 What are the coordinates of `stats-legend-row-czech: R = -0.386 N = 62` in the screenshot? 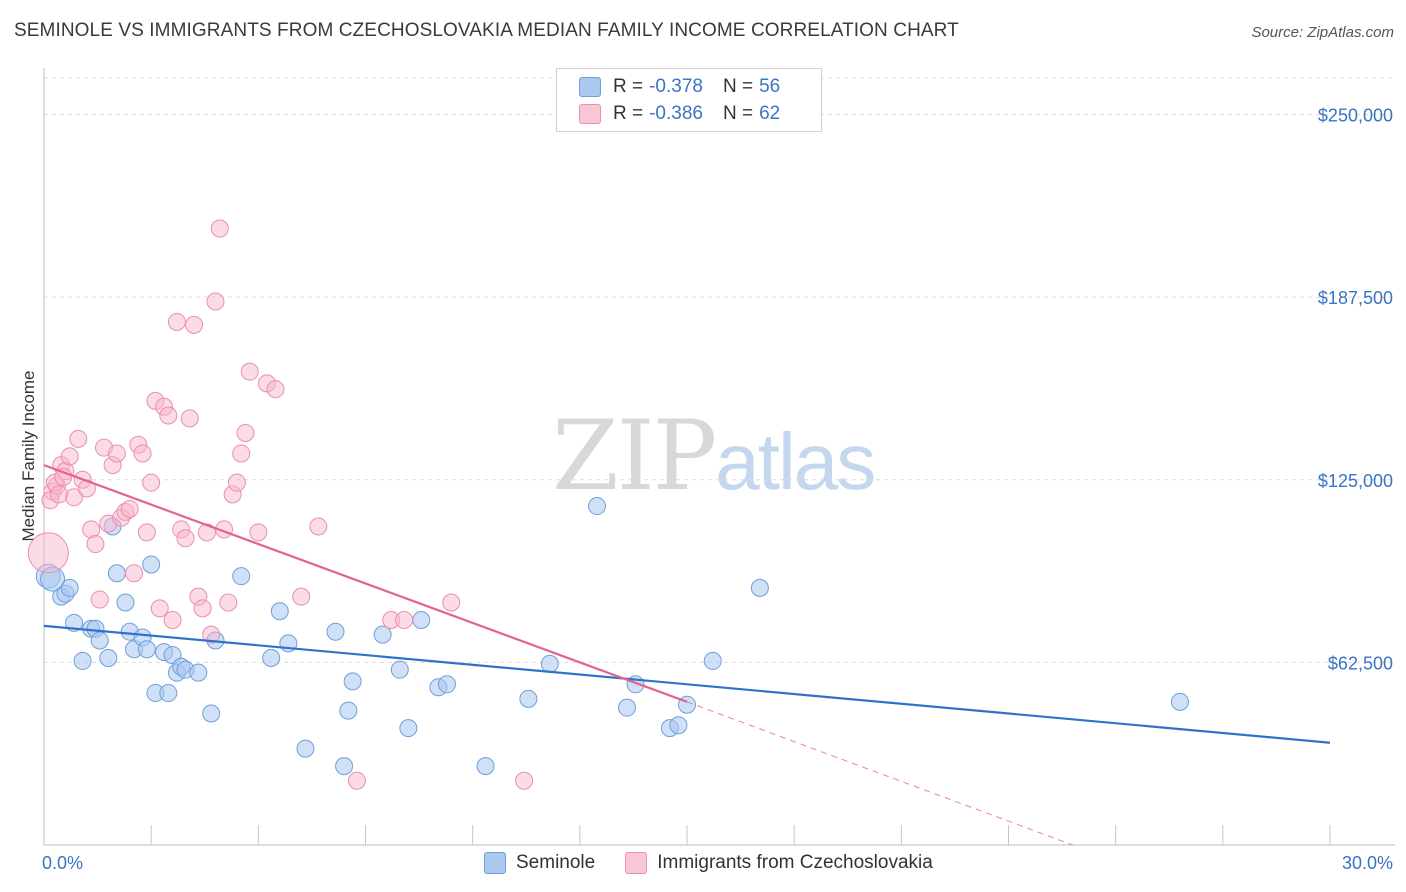 It's located at (679, 114).